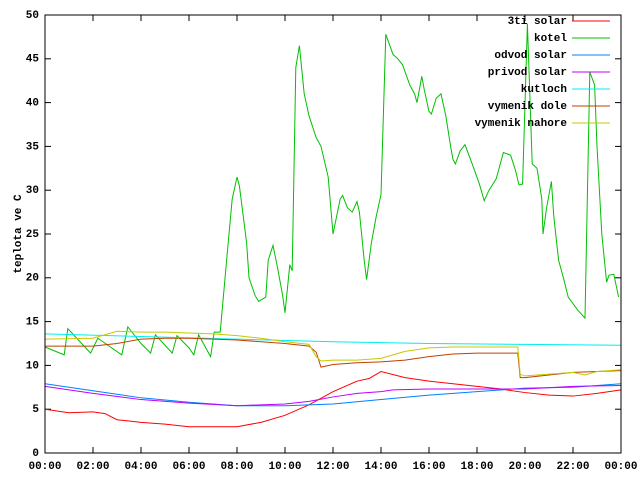  Describe the element at coordinates (380, 467) in the screenshot. I see `x-tick-label: 14:00` at that location.